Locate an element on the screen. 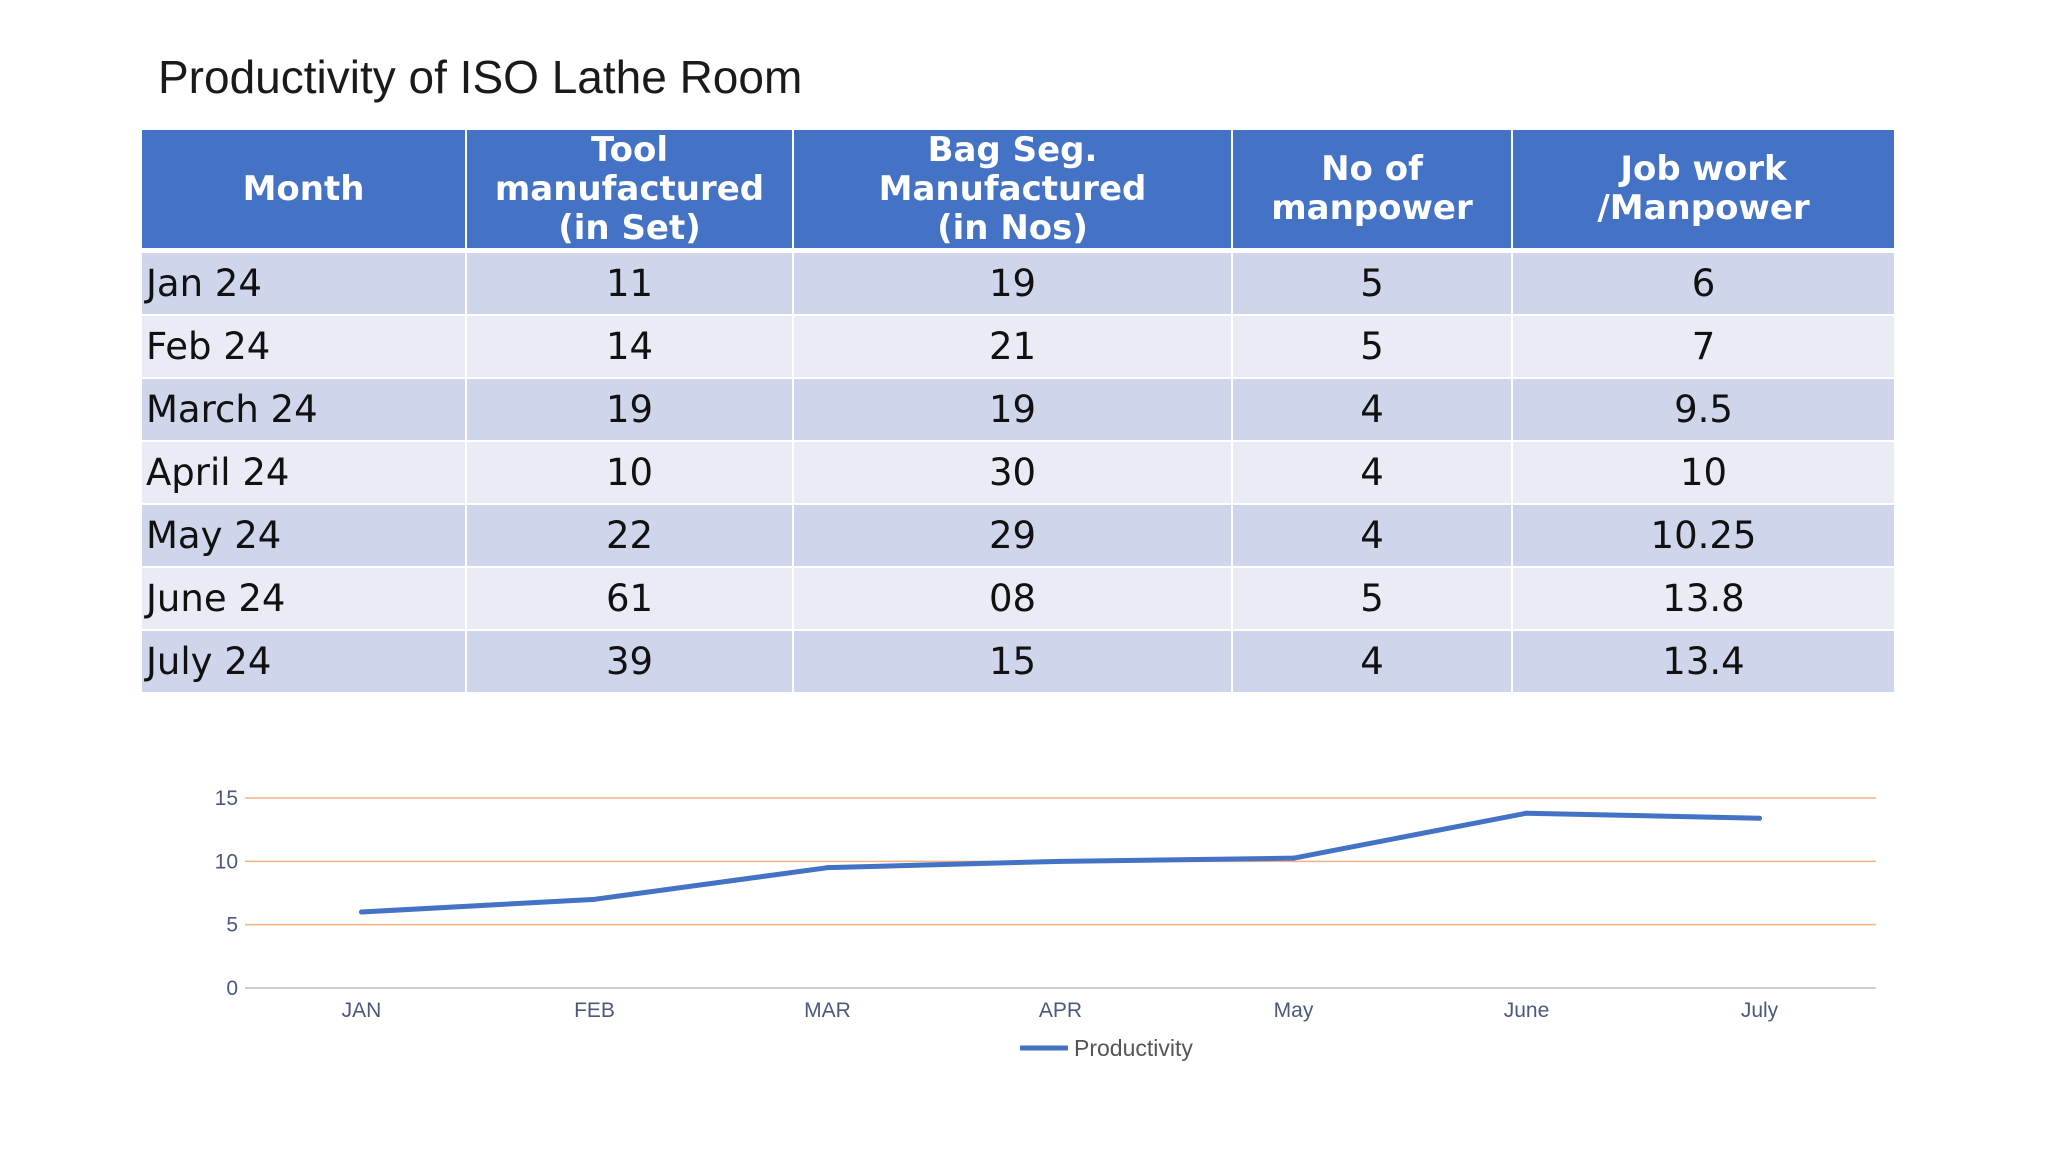 This screenshot has width=2048, height=1152. table-row: Feb 24 14 21 5 7 is located at coordinates (1018, 347).